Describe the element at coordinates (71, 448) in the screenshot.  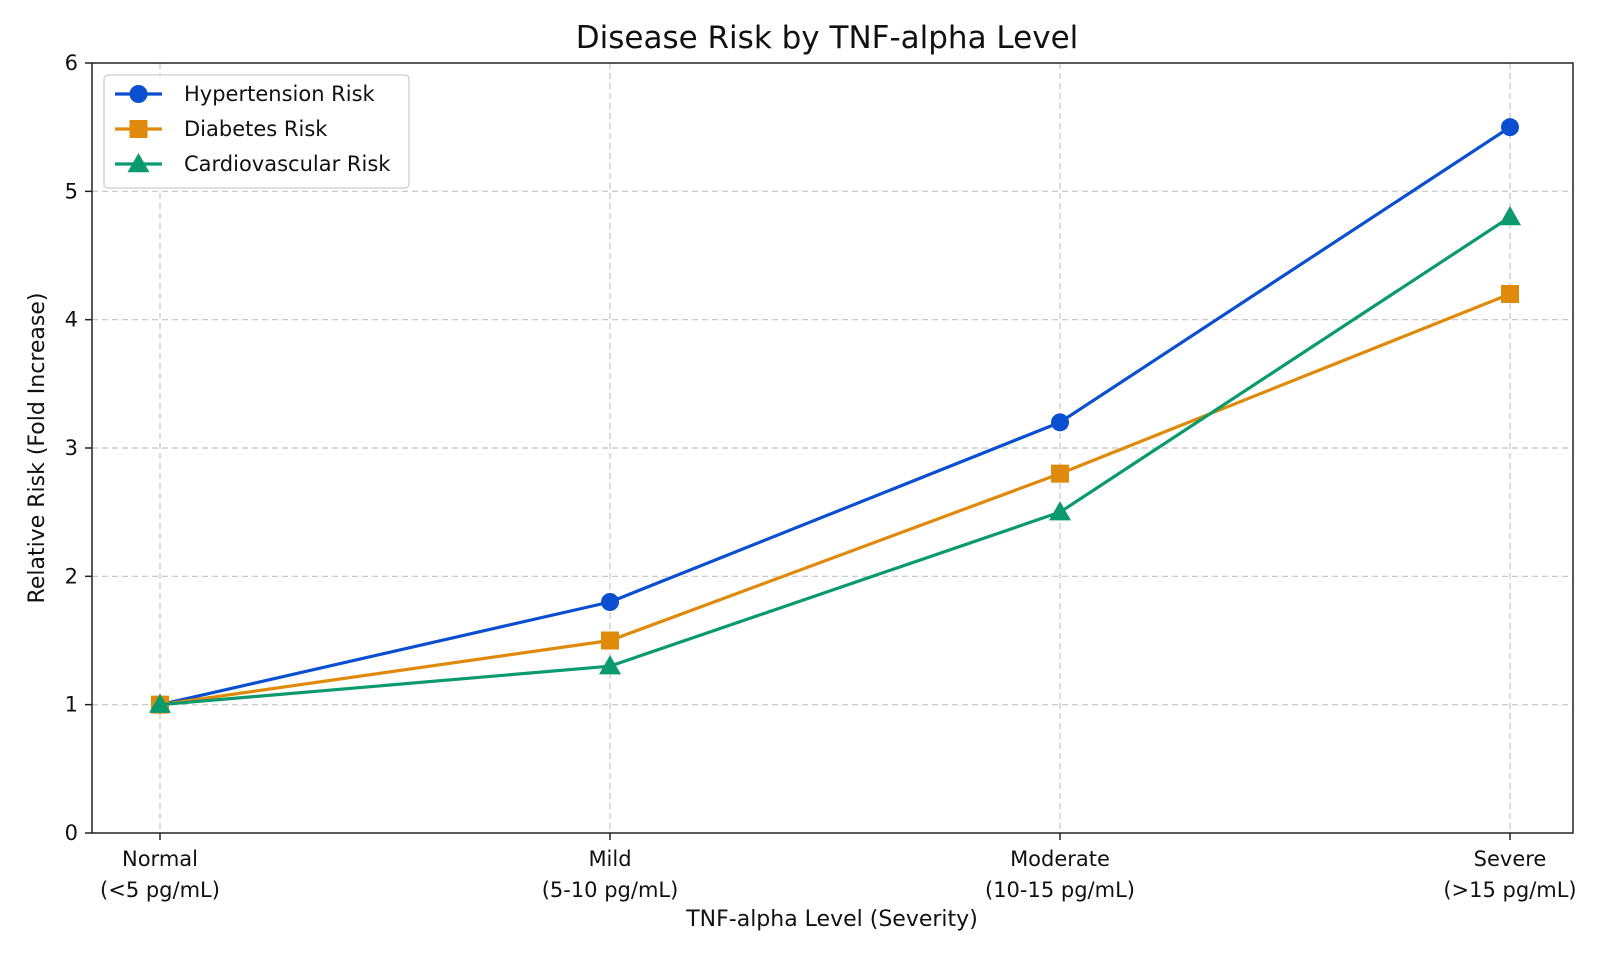
I see `y-tick-label: 3` at that location.